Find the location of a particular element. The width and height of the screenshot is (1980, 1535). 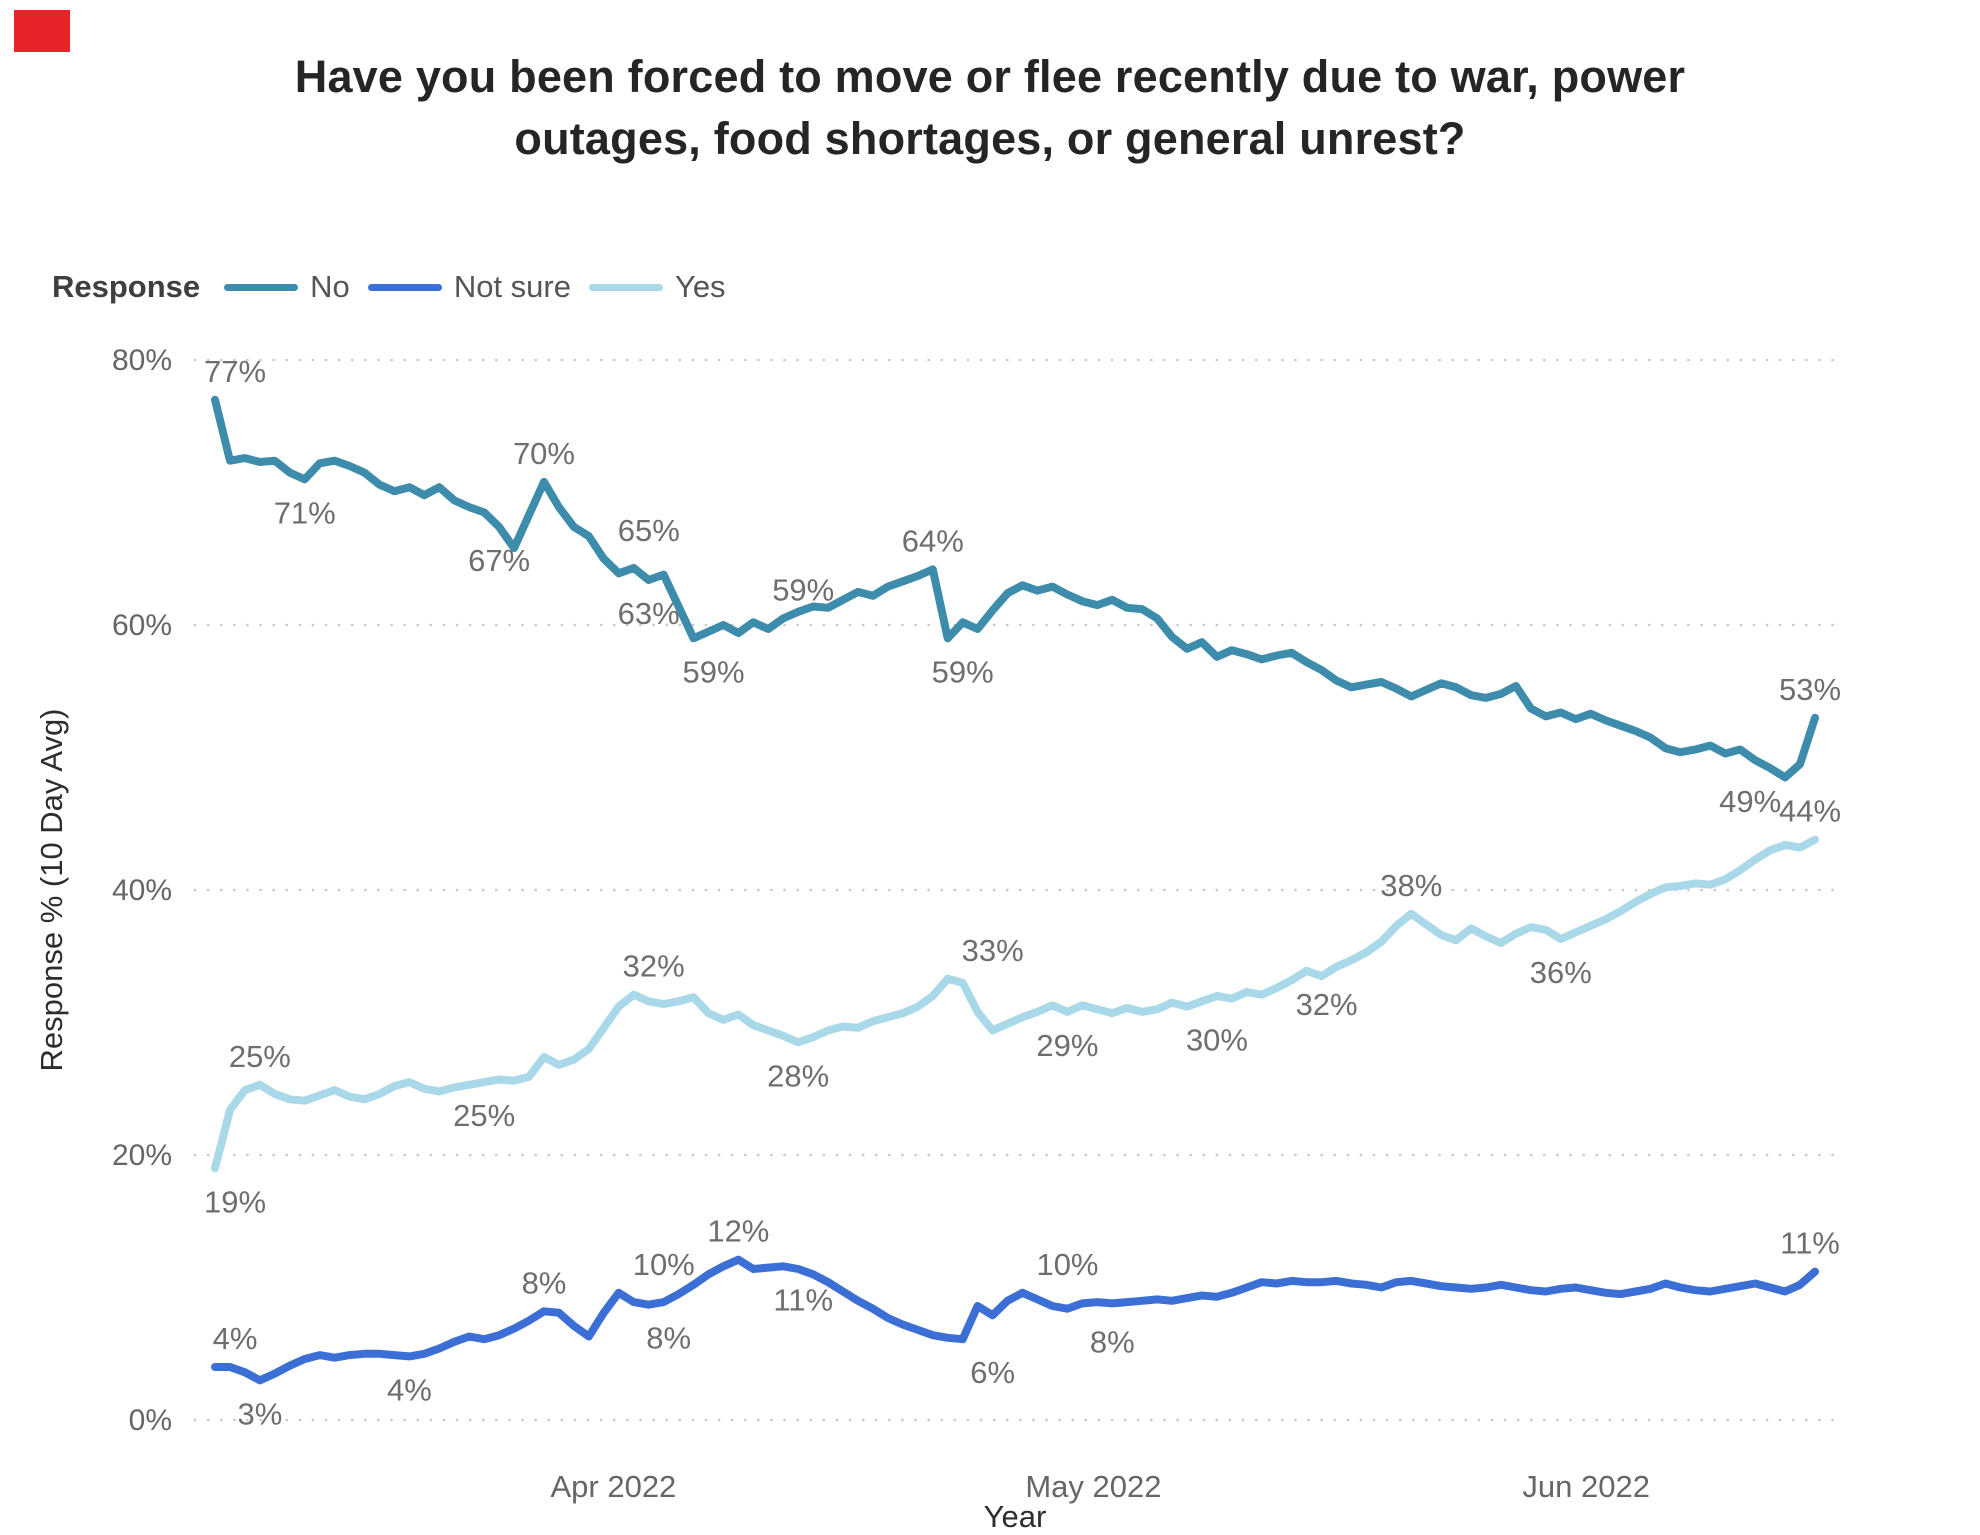

x-axis-title: Year is located at coordinates (1015, 1516).